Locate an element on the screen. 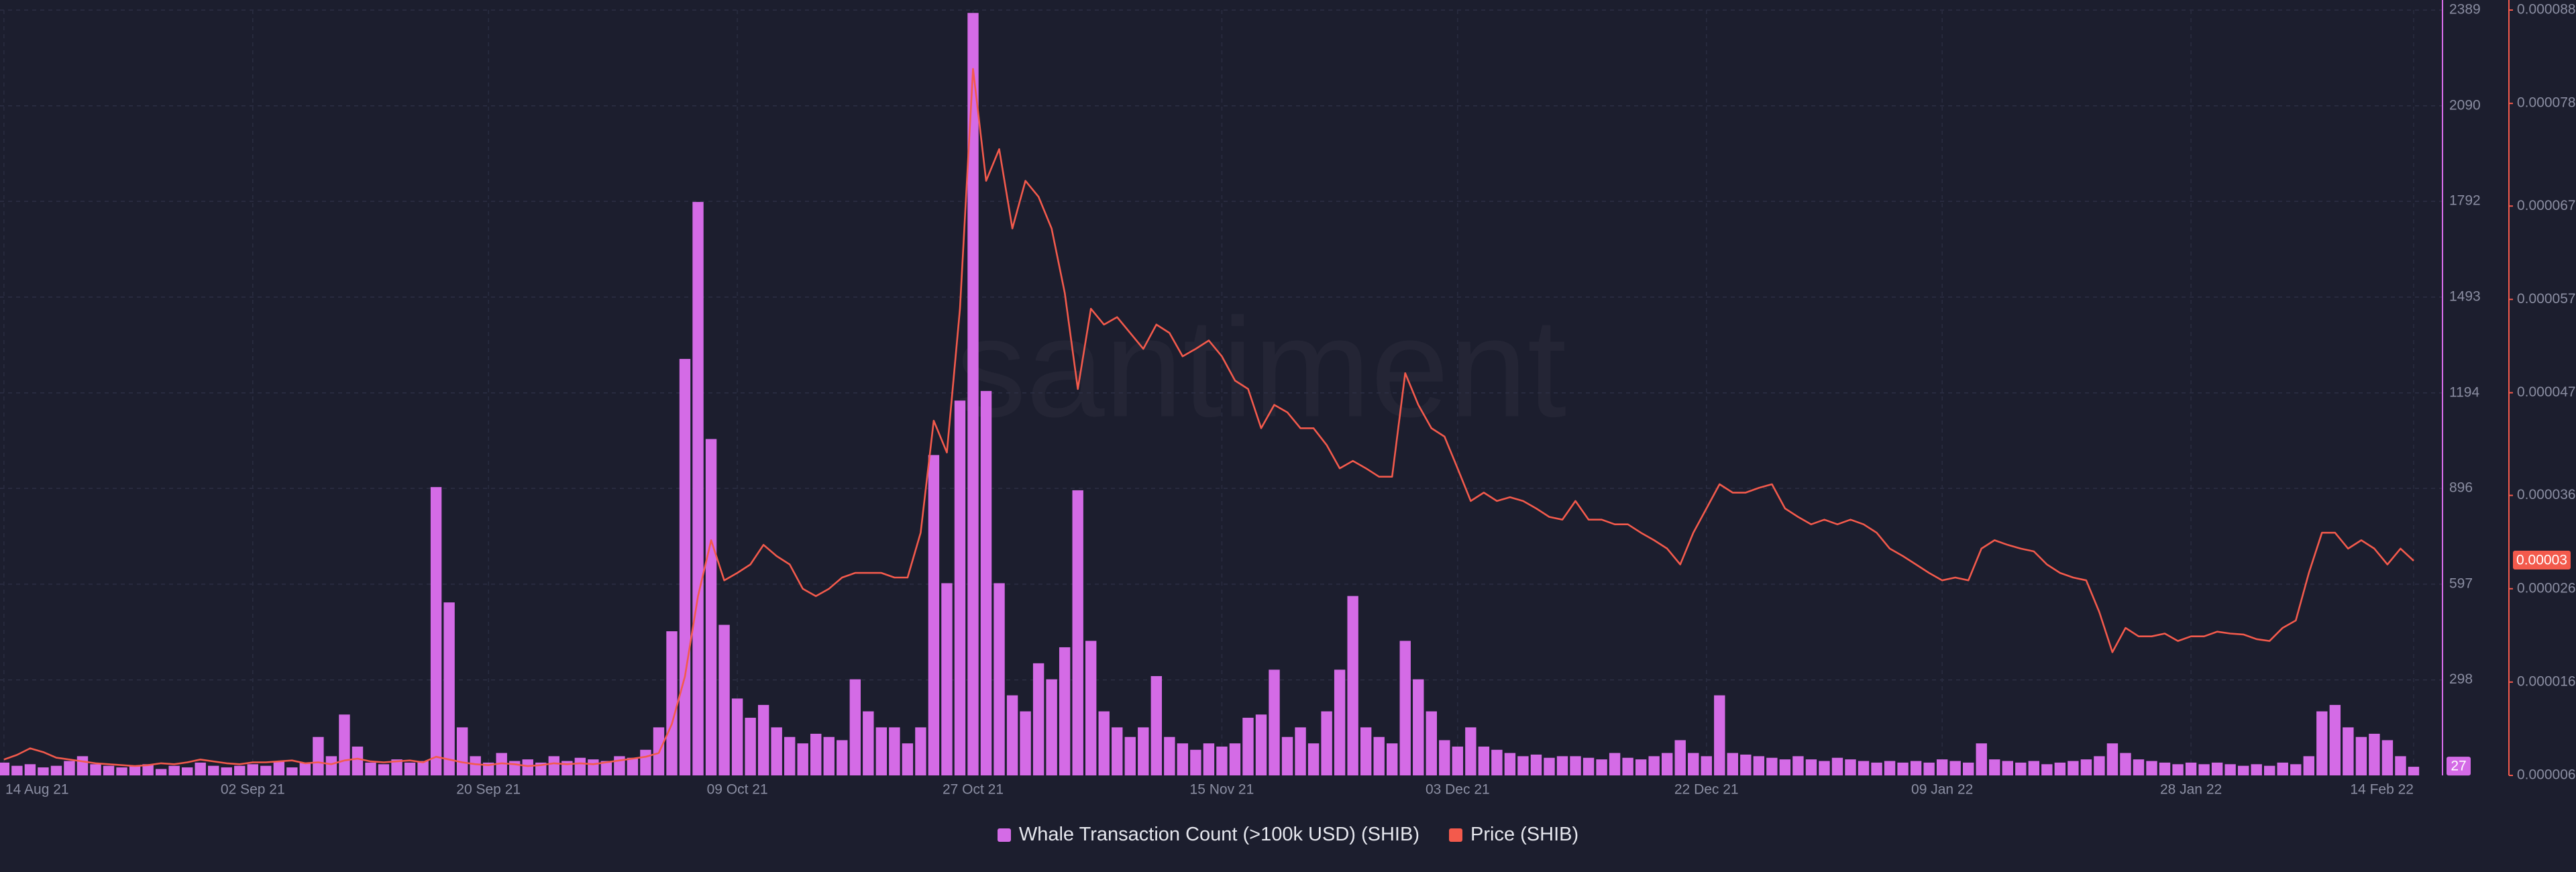 This screenshot has width=2576, height=872. watermark: santiment is located at coordinates (1261, 367).